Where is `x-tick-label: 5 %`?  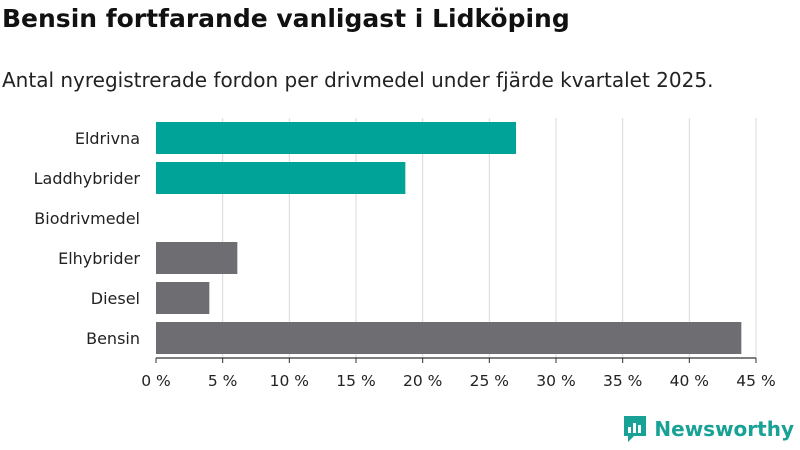
x-tick-label: 5 % is located at coordinates (223, 381).